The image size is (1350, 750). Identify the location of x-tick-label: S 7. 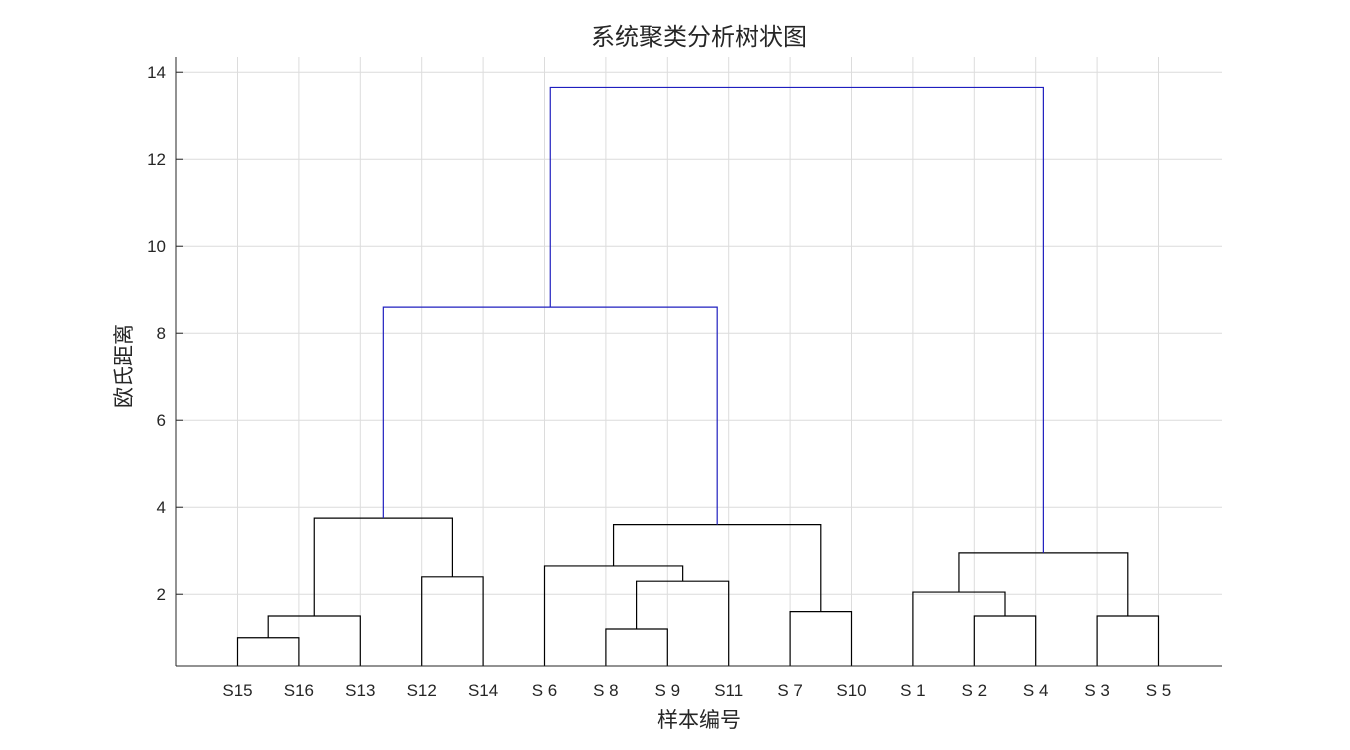
(790, 690).